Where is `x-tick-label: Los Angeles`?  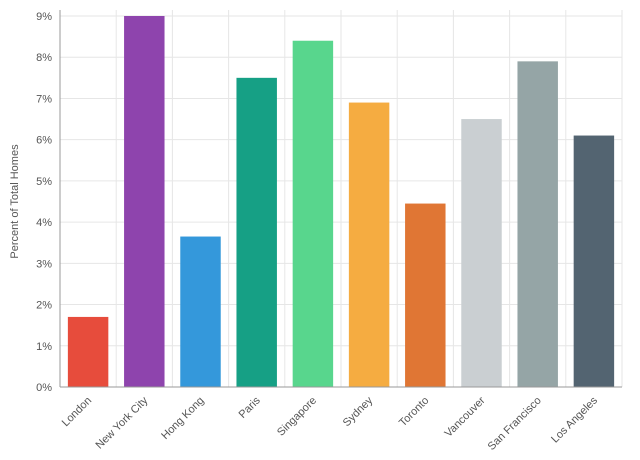
x-tick-label: Los Angeles is located at coordinates (574, 419).